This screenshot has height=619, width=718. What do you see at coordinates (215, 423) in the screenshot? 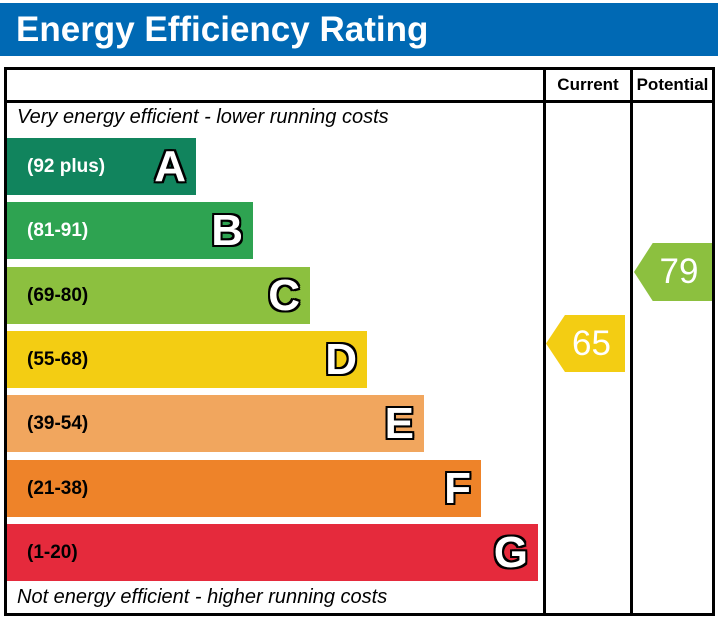
I see `band-e: (39-54) E` at bounding box center [215, 423].